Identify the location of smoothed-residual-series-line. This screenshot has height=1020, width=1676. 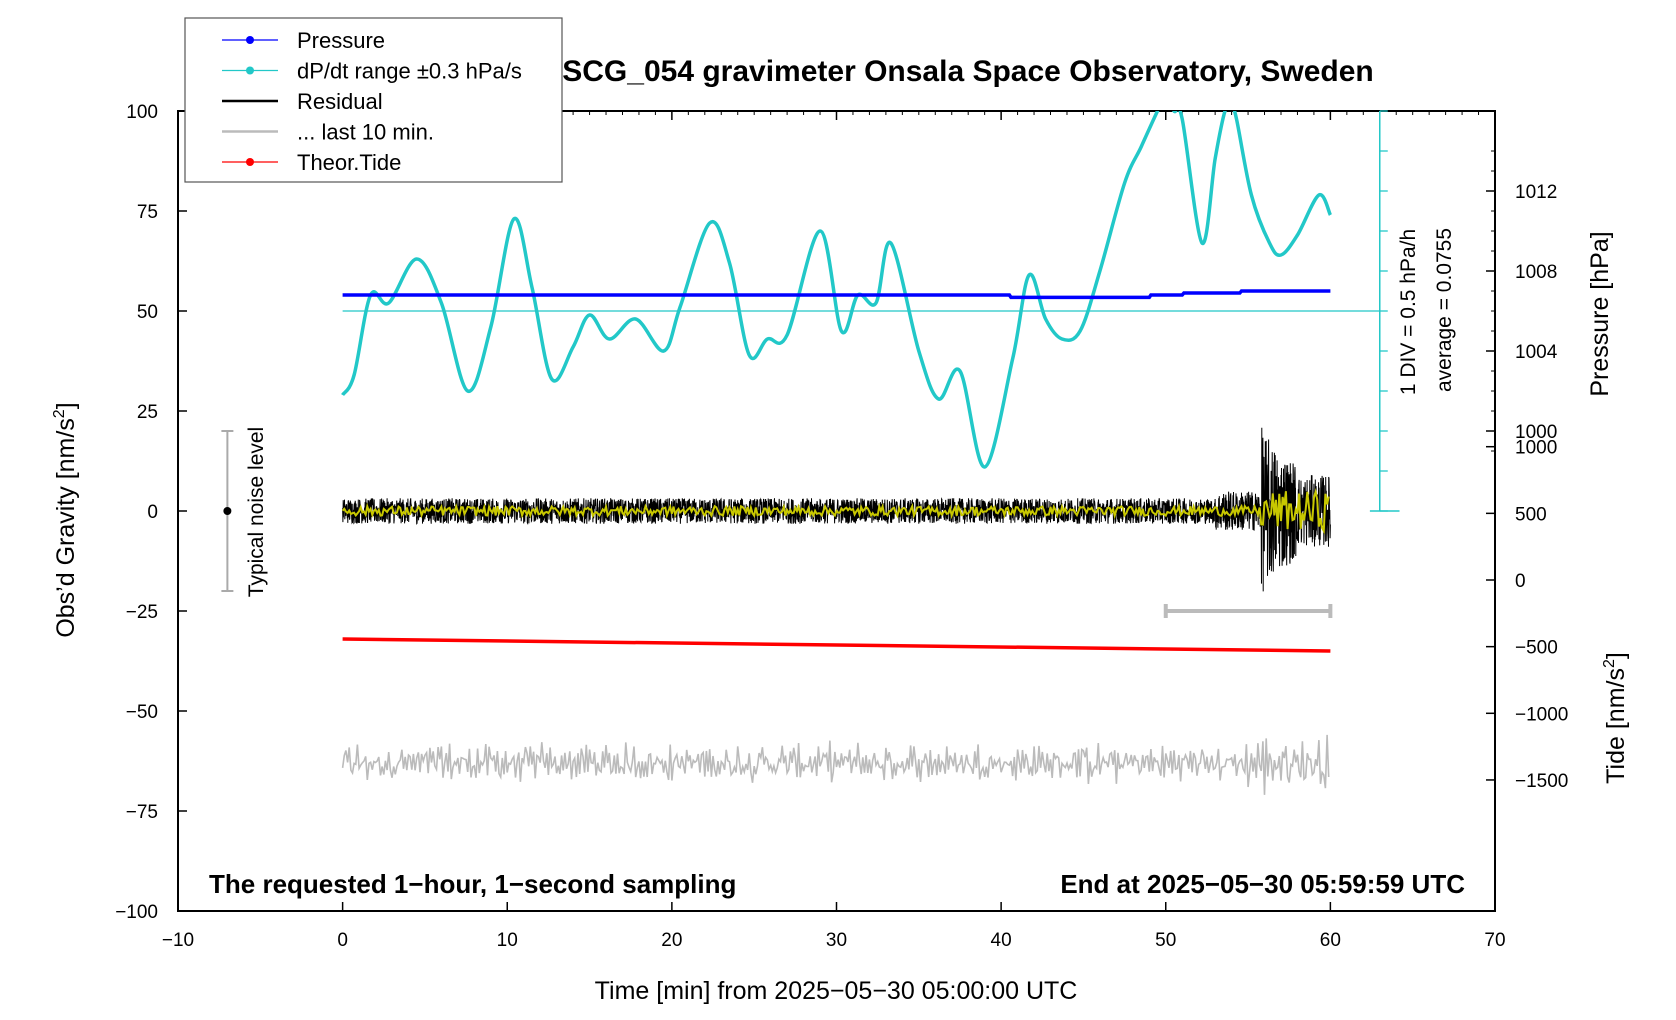
(835, 511).